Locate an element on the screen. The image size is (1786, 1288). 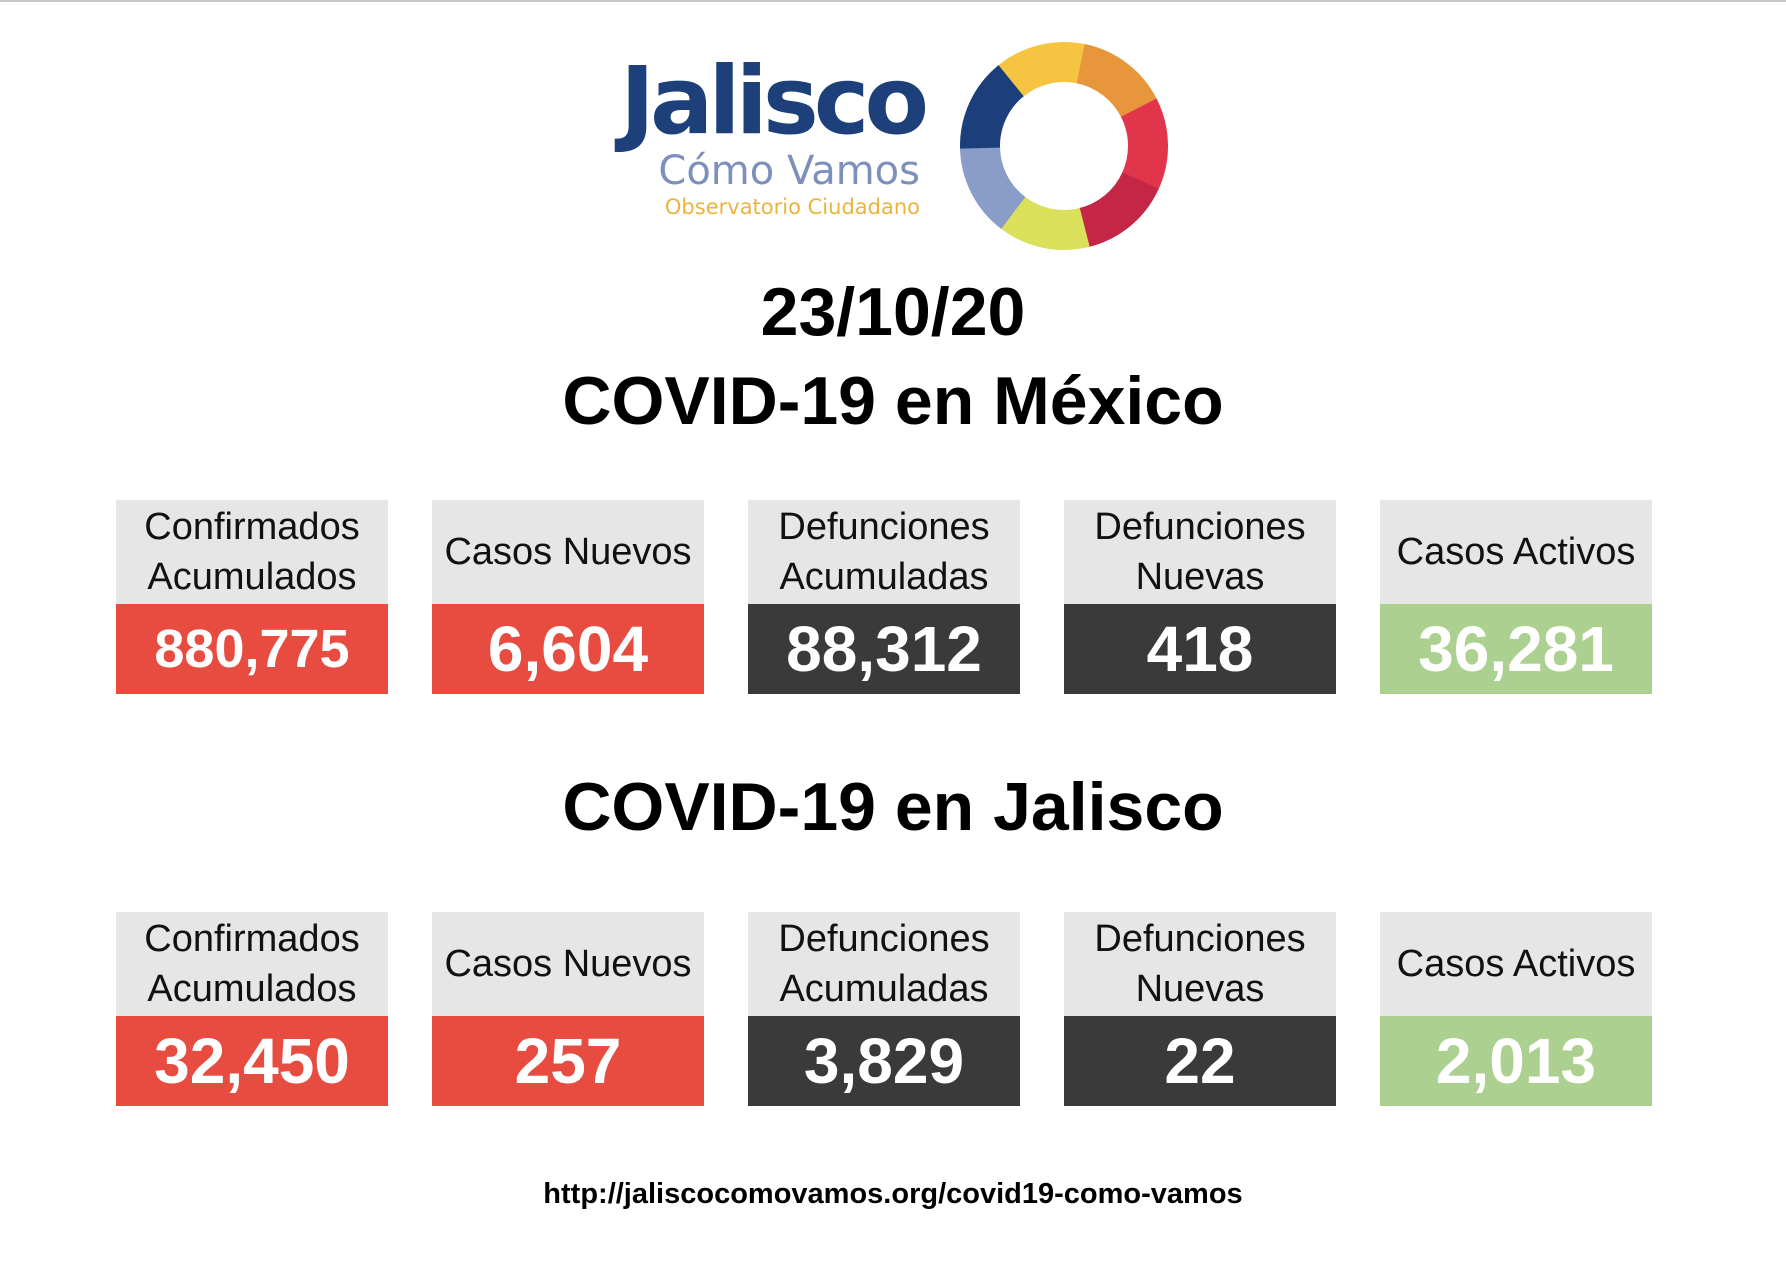
logo-main-text: Jalisco is located at coordinates (774, 101).